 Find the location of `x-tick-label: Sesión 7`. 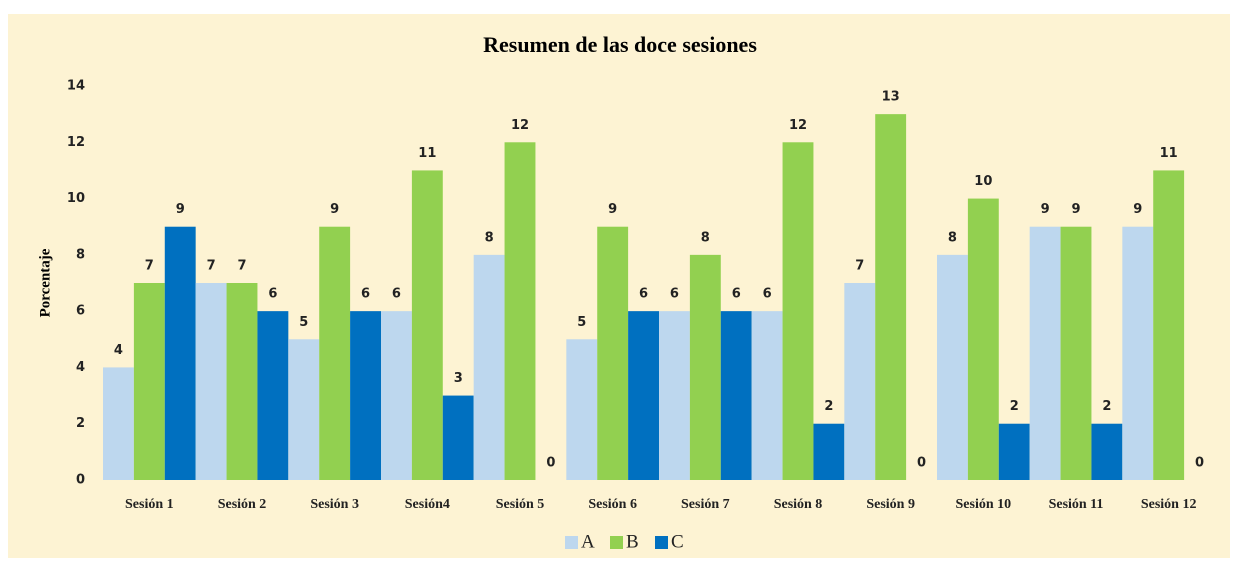

x-tick-label: Sesión 7 is located at coordinates (705, 504).